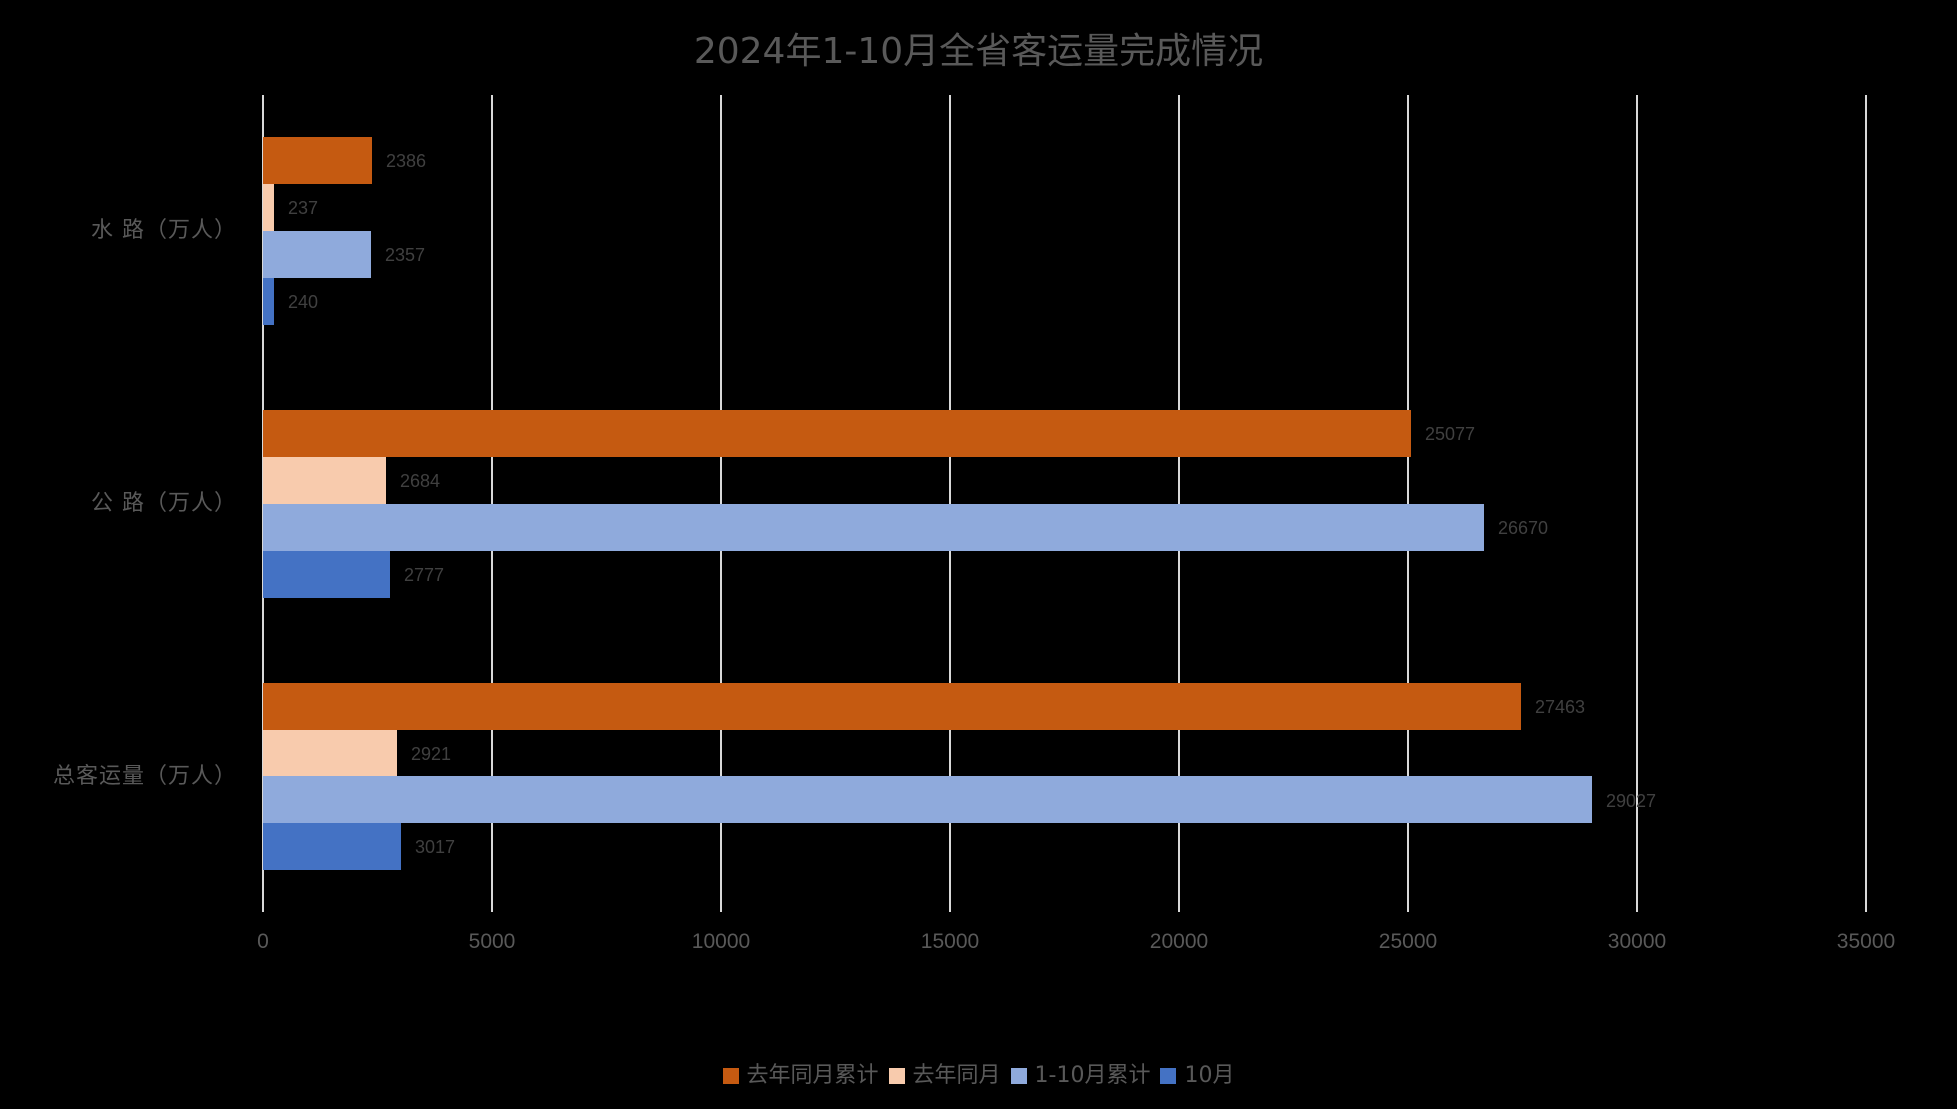 The height and width of the screenshot is (1109, 1957). What do you see at coordinates (303, 302) in the screenshot?
I see `data-label: 240` at bounding box center [303, 302].